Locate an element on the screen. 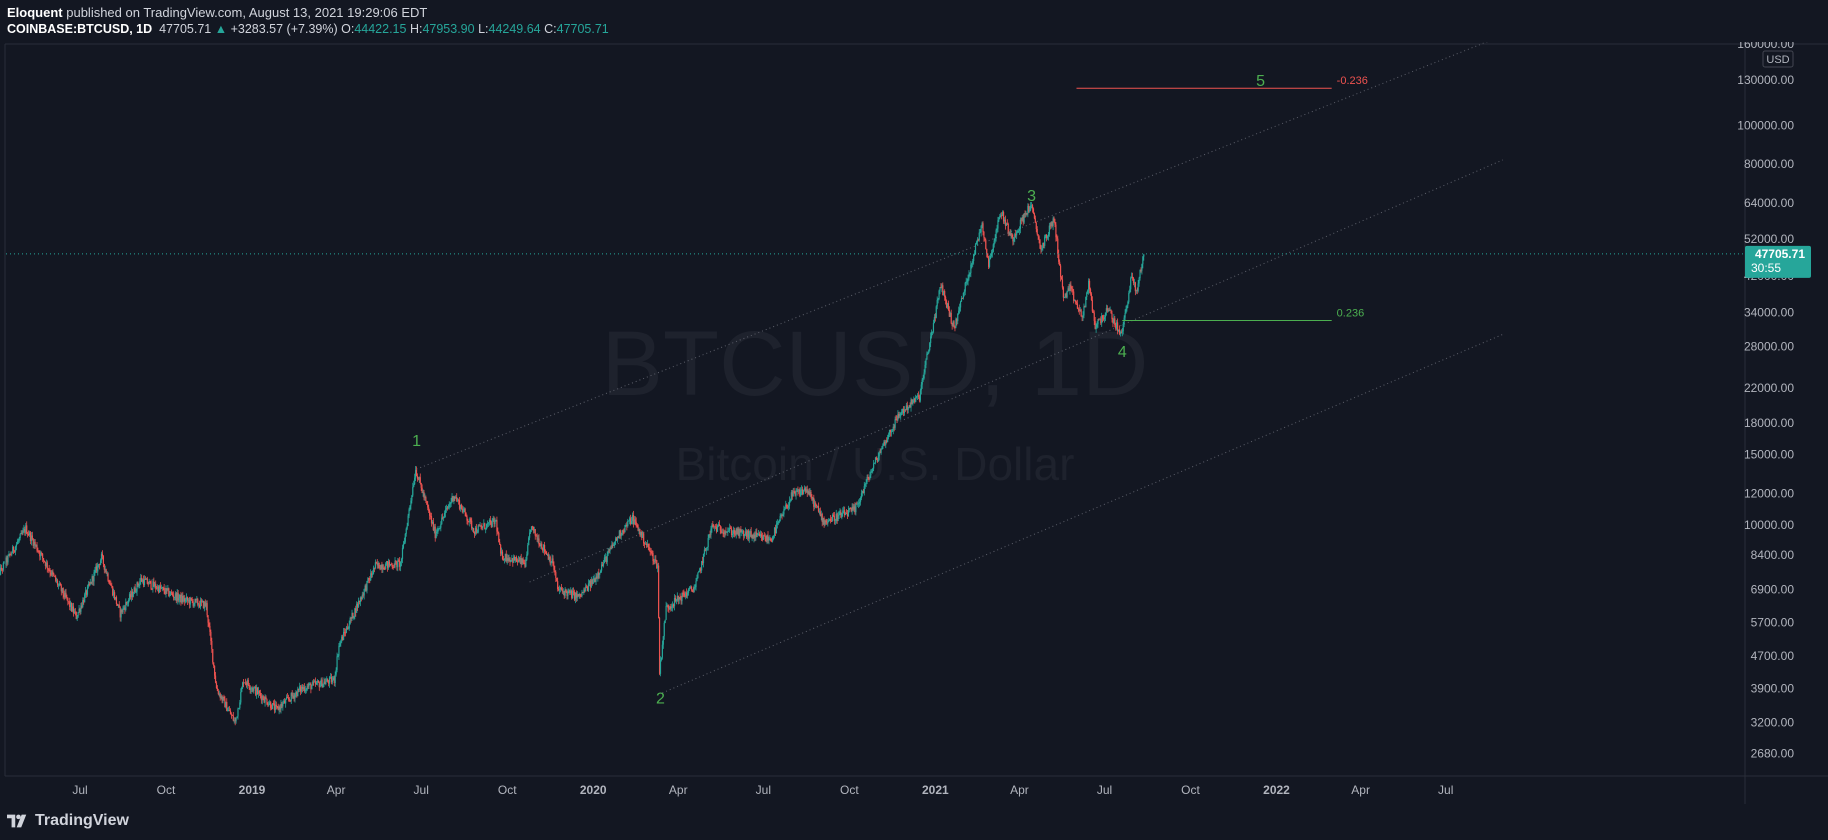 The image size is (1828, 840). wave-label-3: 3 is located at coordinates (1031, 196).